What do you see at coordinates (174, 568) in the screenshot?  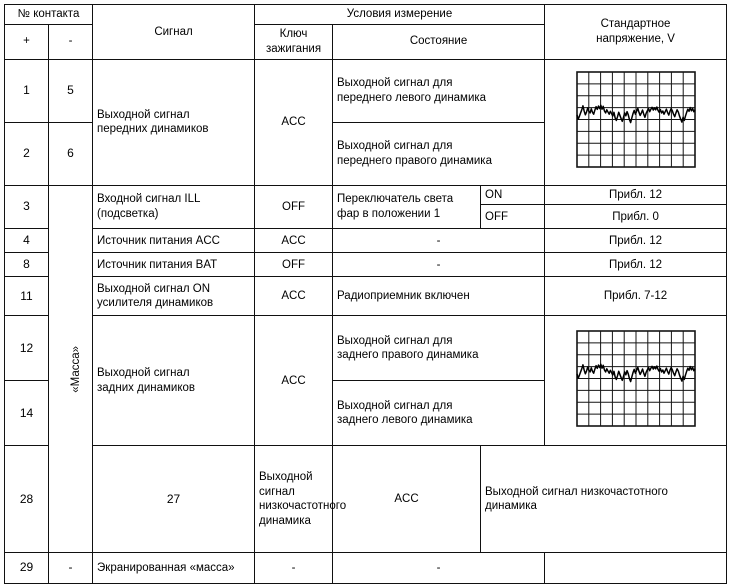 I see `cell-signal: Экранированная «масса»` at bounding box center [174, 568].